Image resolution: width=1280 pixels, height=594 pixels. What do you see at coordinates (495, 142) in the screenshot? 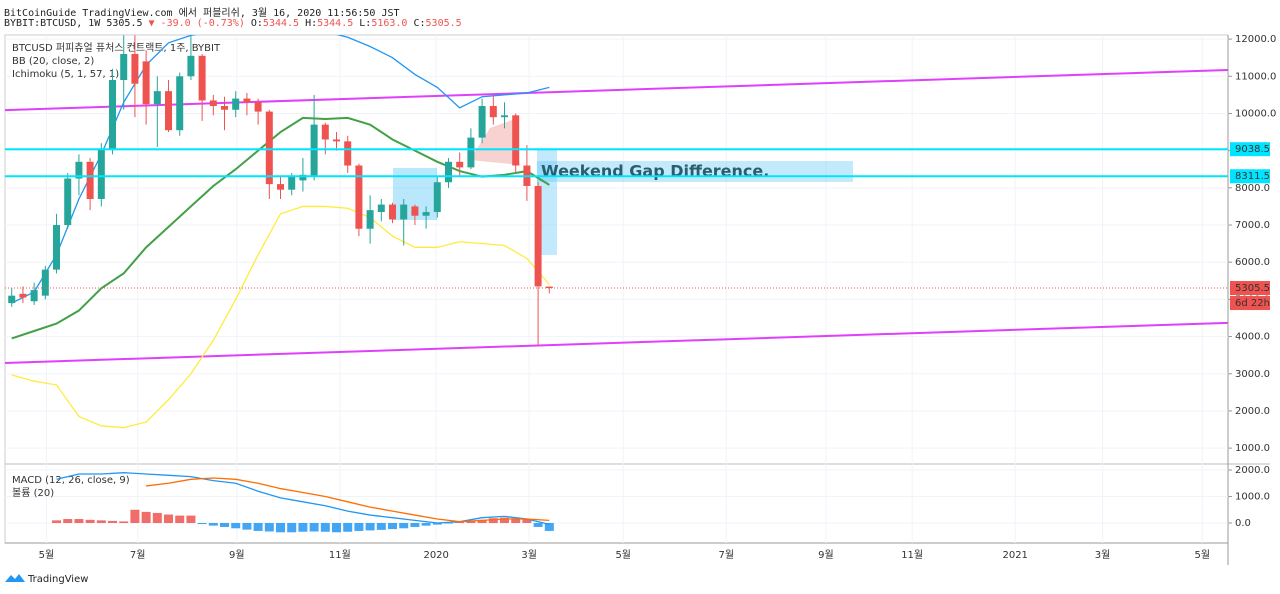
I see `ichimoku-cloud` at bounding box center [495, 142].